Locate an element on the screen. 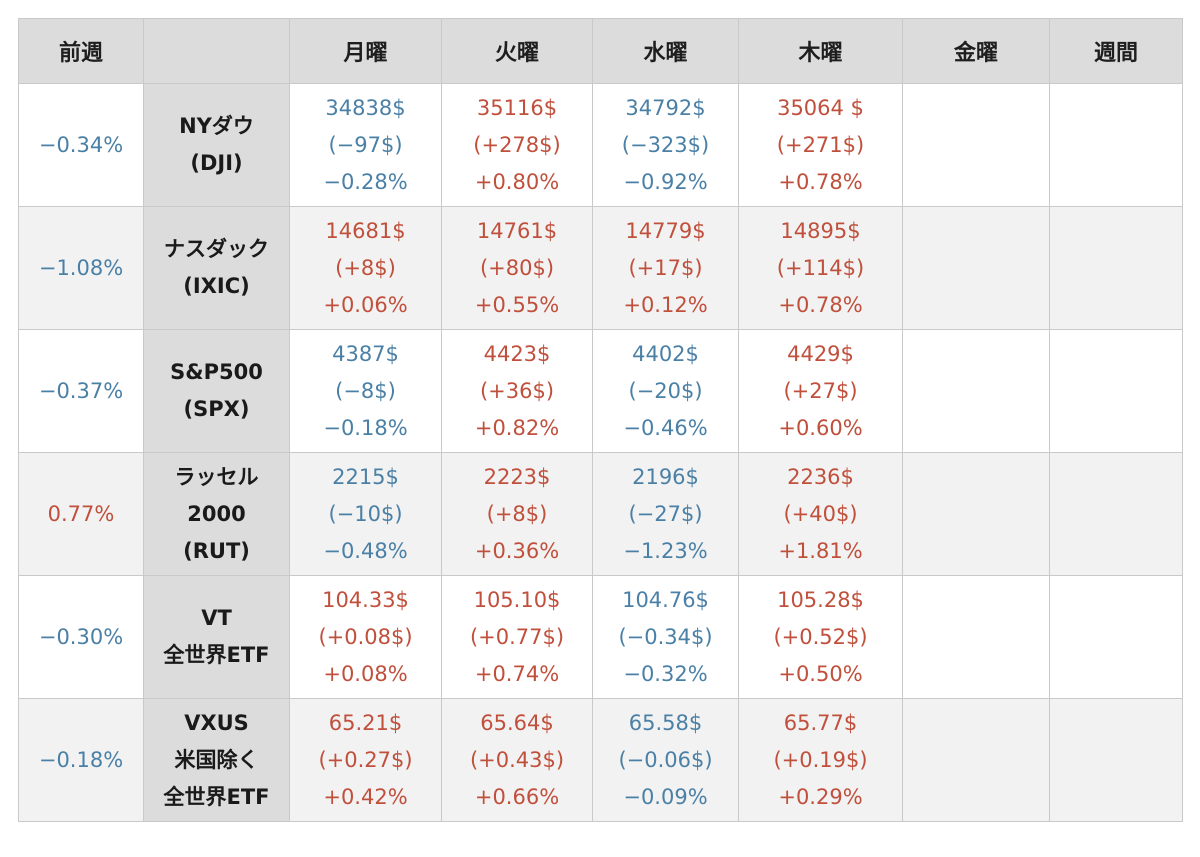 This screenshot has height=857, width=1200. price-value: 14779$ is located at coordinates (665, 230).